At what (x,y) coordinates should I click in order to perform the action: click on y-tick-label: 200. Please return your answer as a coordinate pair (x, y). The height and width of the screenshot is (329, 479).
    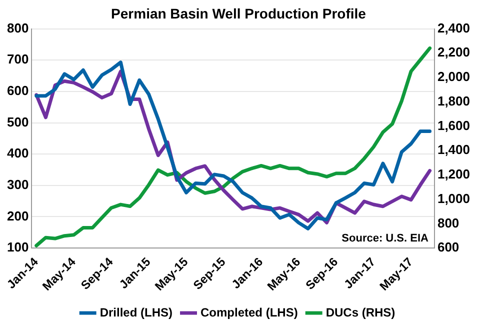
    Looking at the image, I should click on (17, 216).